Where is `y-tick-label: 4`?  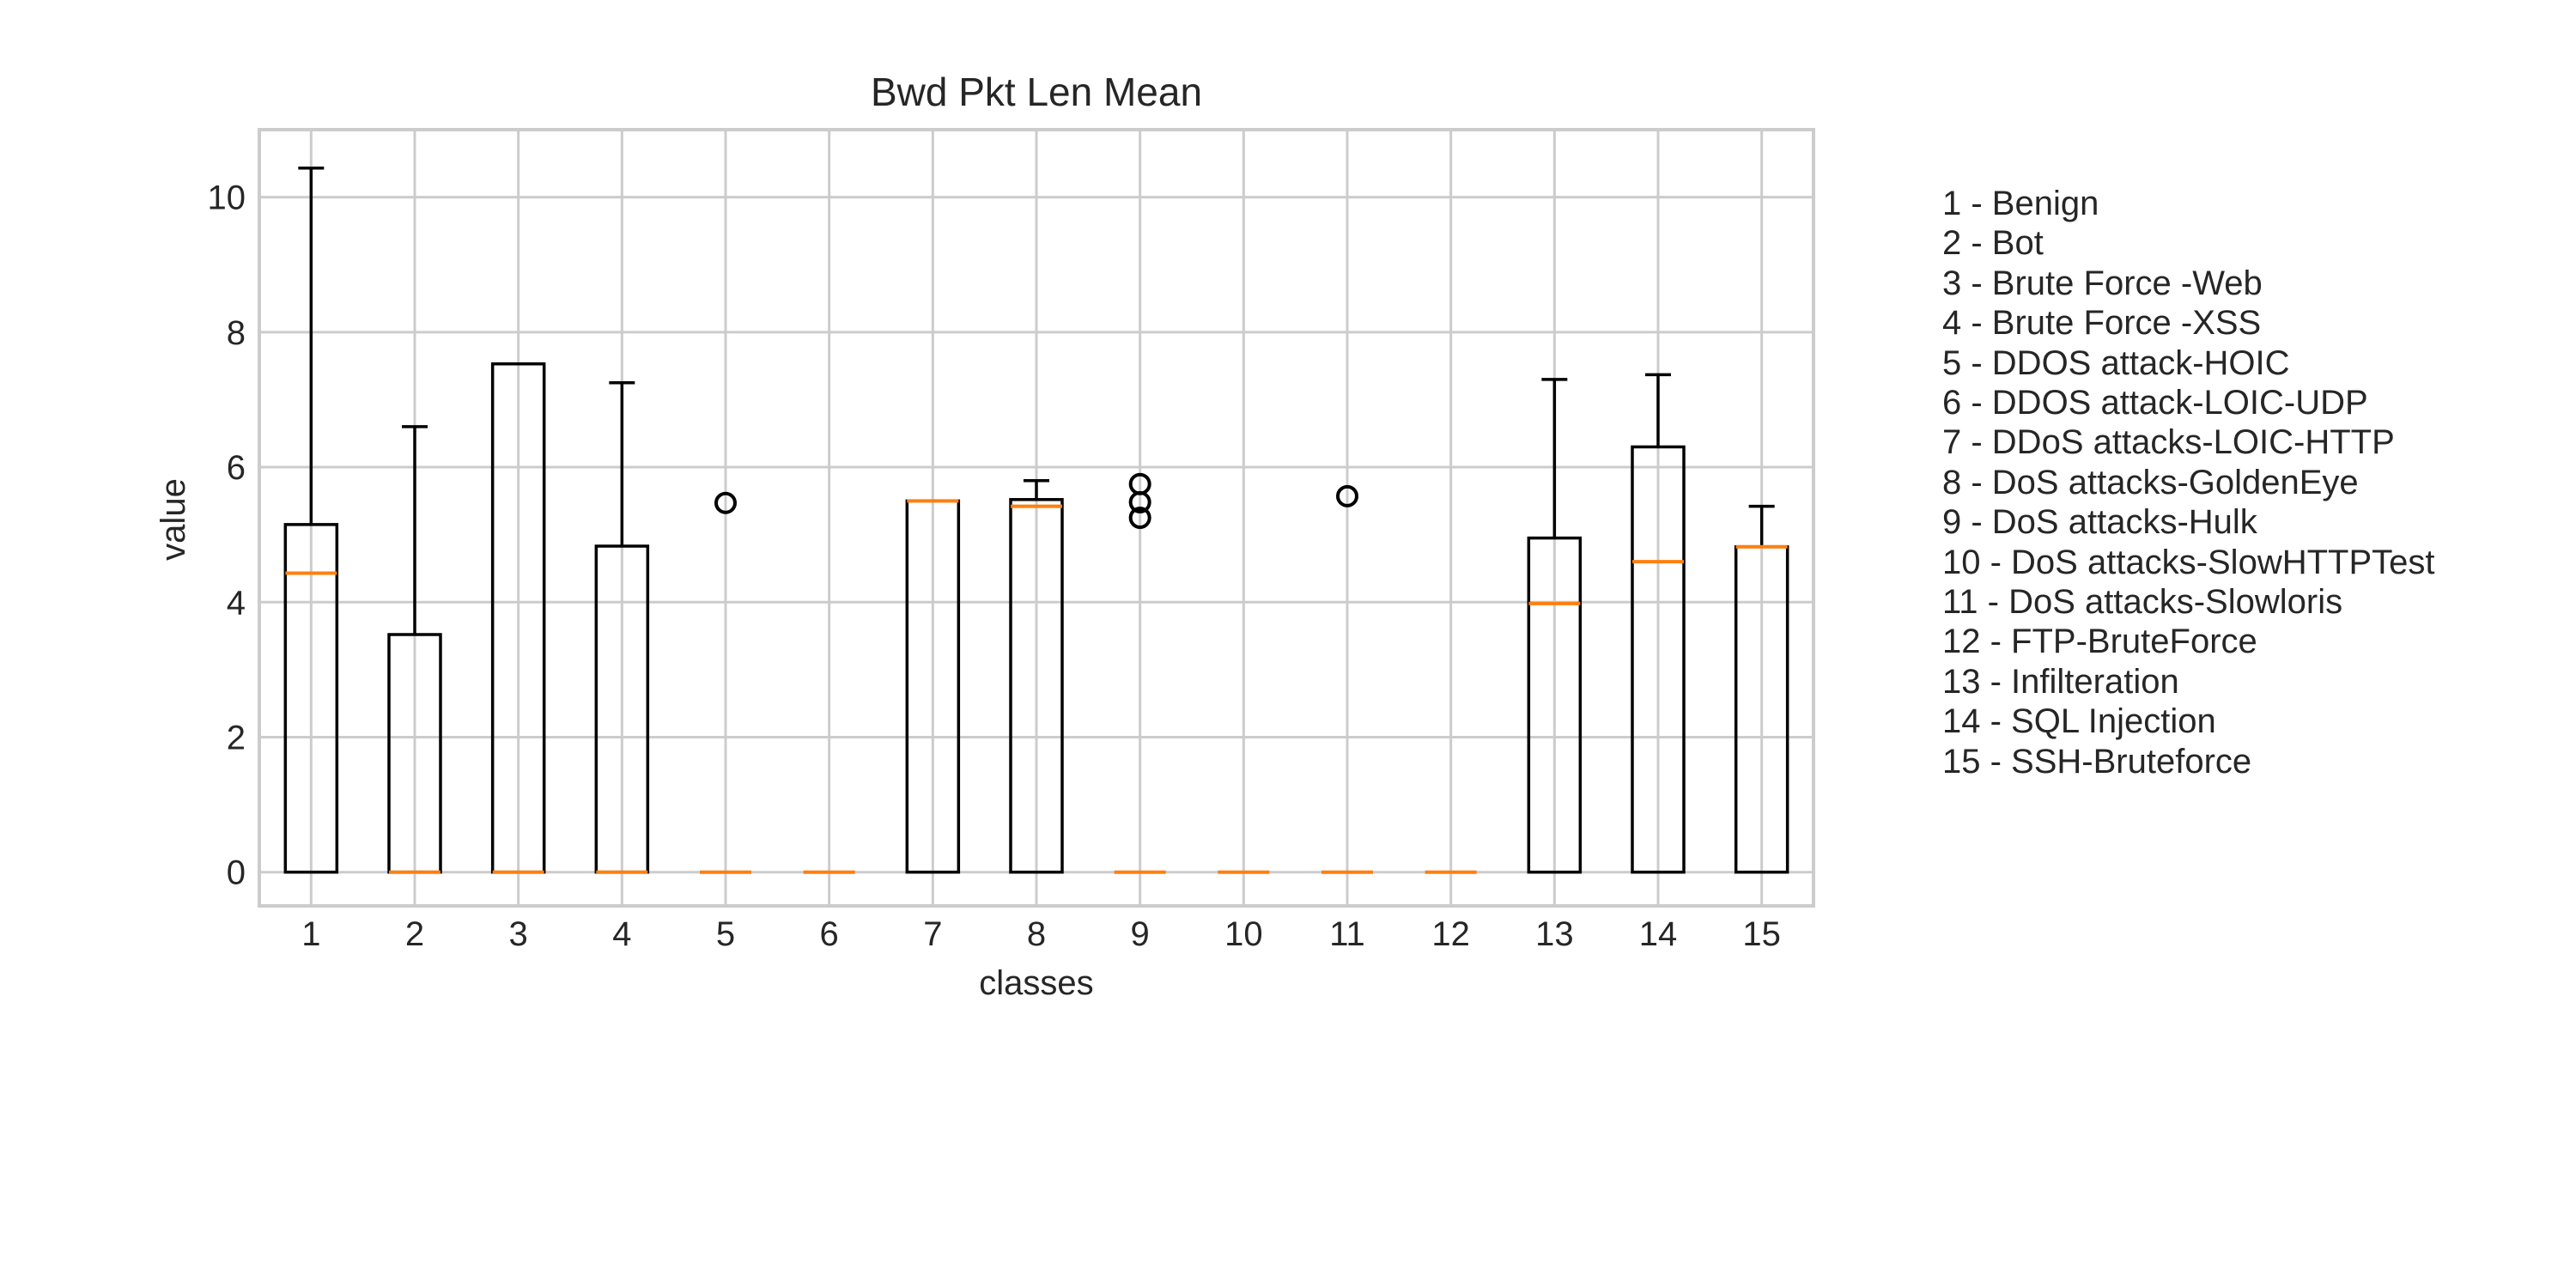
y-tick-label: 4 is located at coordinates (237, 603).